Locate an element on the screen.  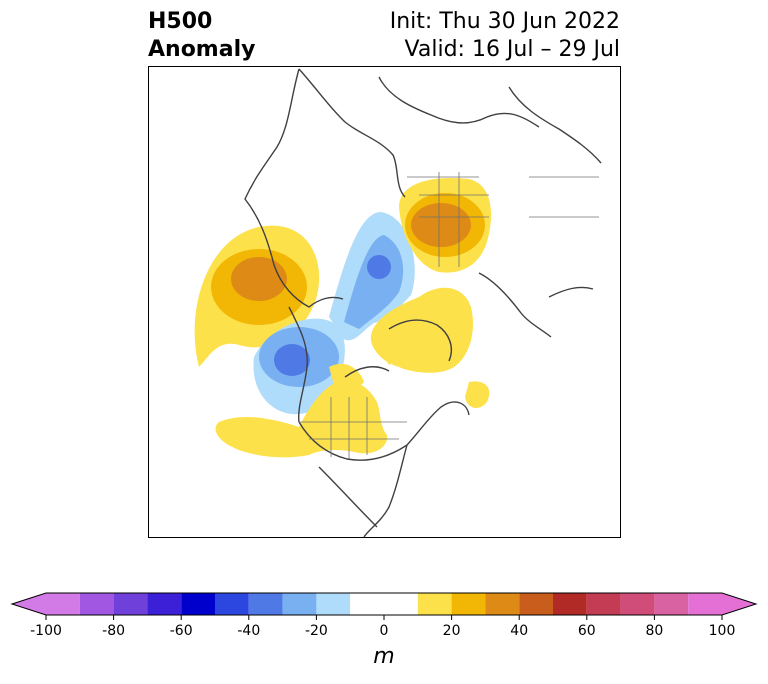
colorbar-tick-label: 0 is located at coordinates (384, 631).